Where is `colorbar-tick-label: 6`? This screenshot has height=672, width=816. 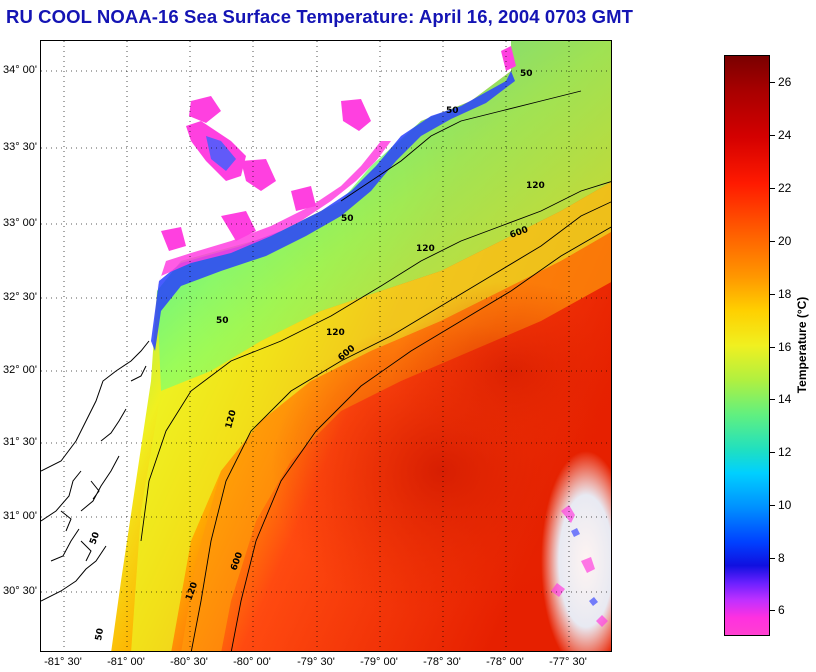
colorbar-tick-label: 6 is located at coordinates (781, 610).